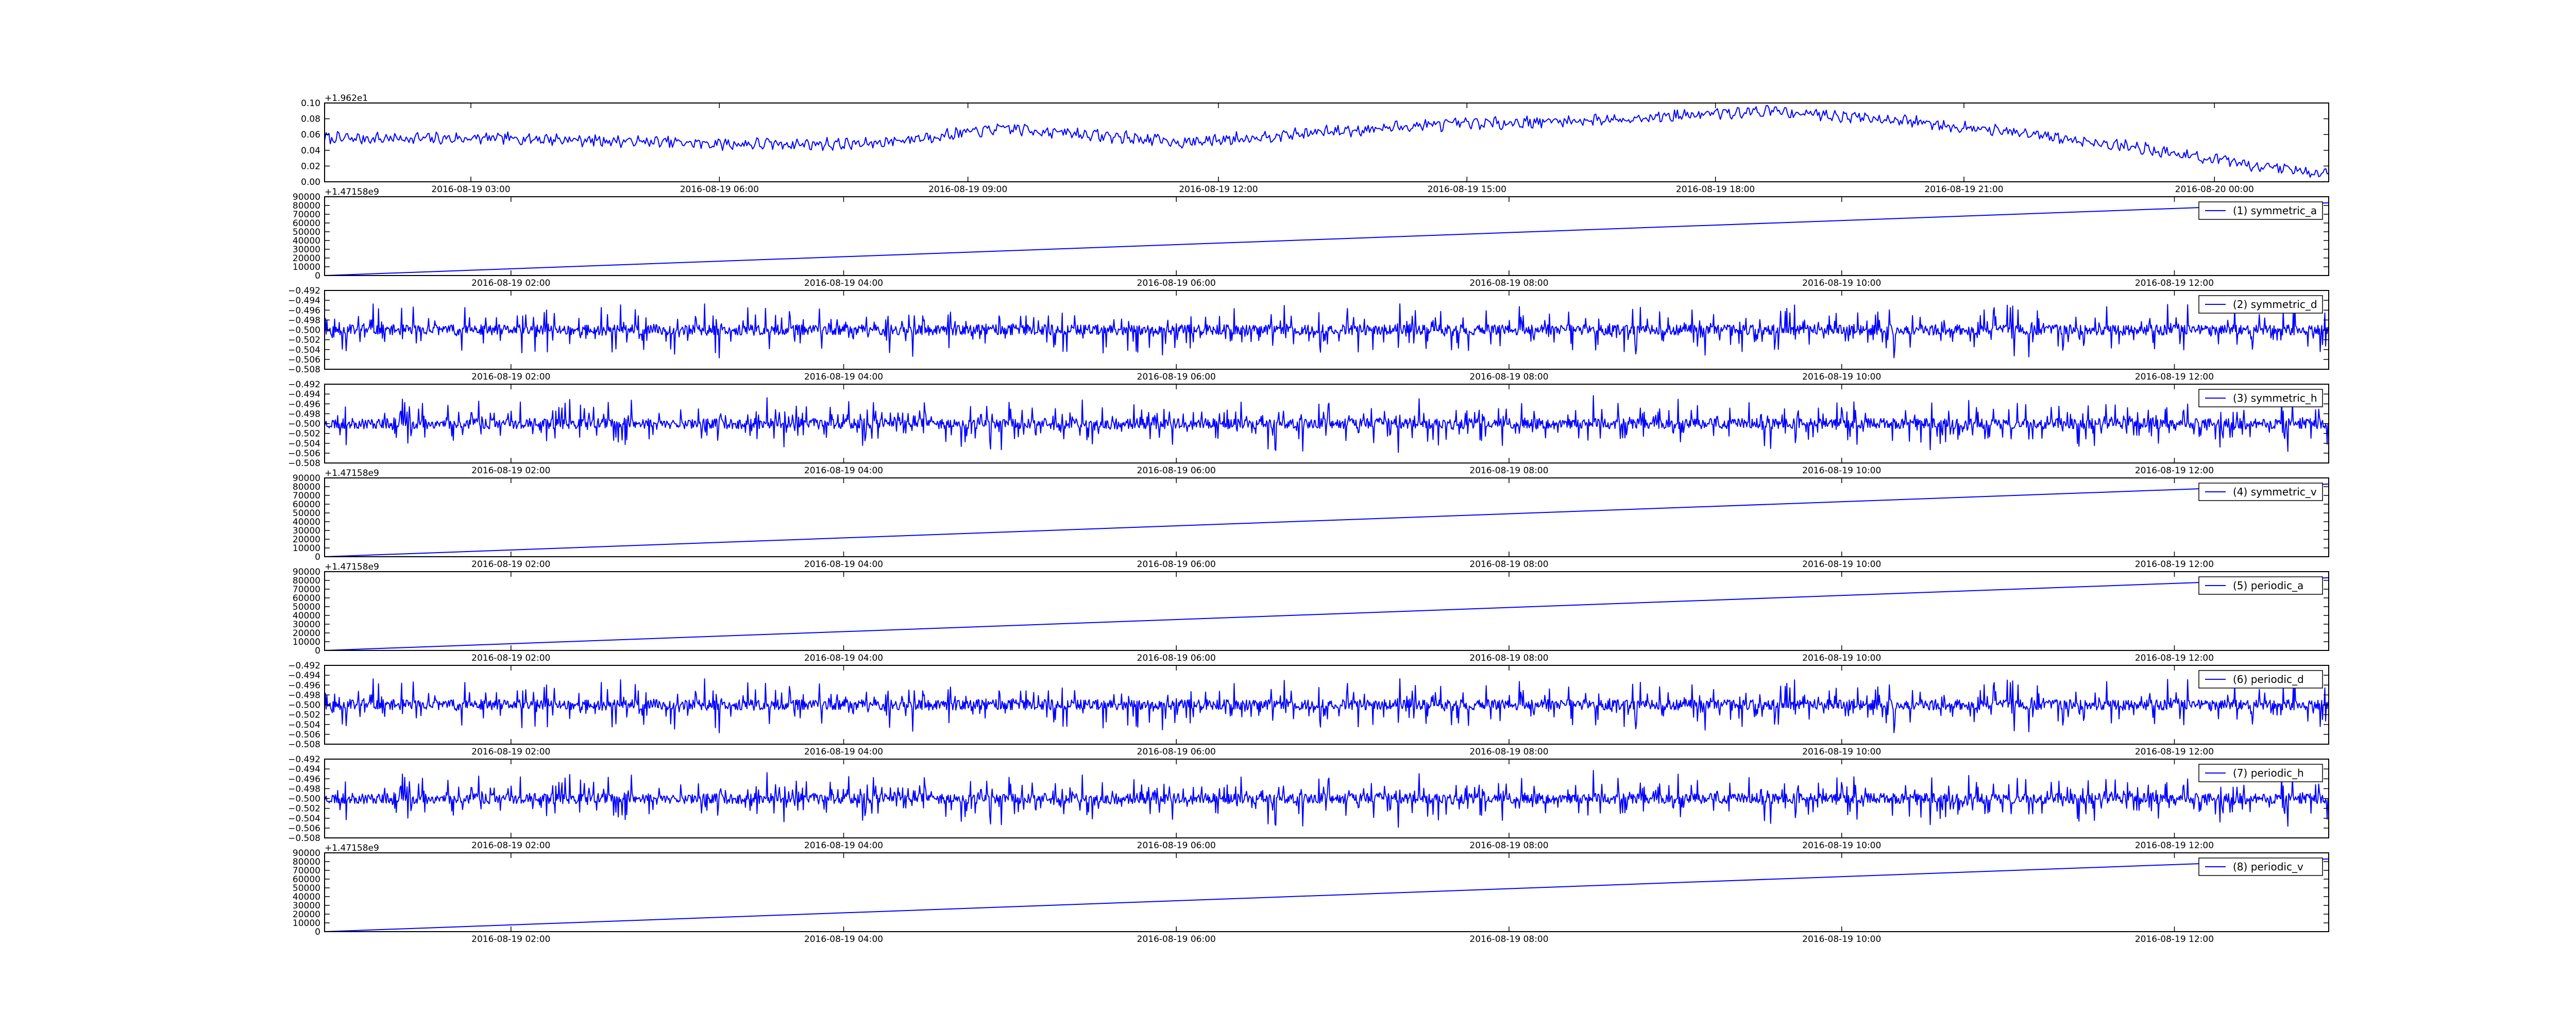 This screenshot has width=2576, height=1030. I want to click on y-tick-label: 0.04, so click(310, 151).